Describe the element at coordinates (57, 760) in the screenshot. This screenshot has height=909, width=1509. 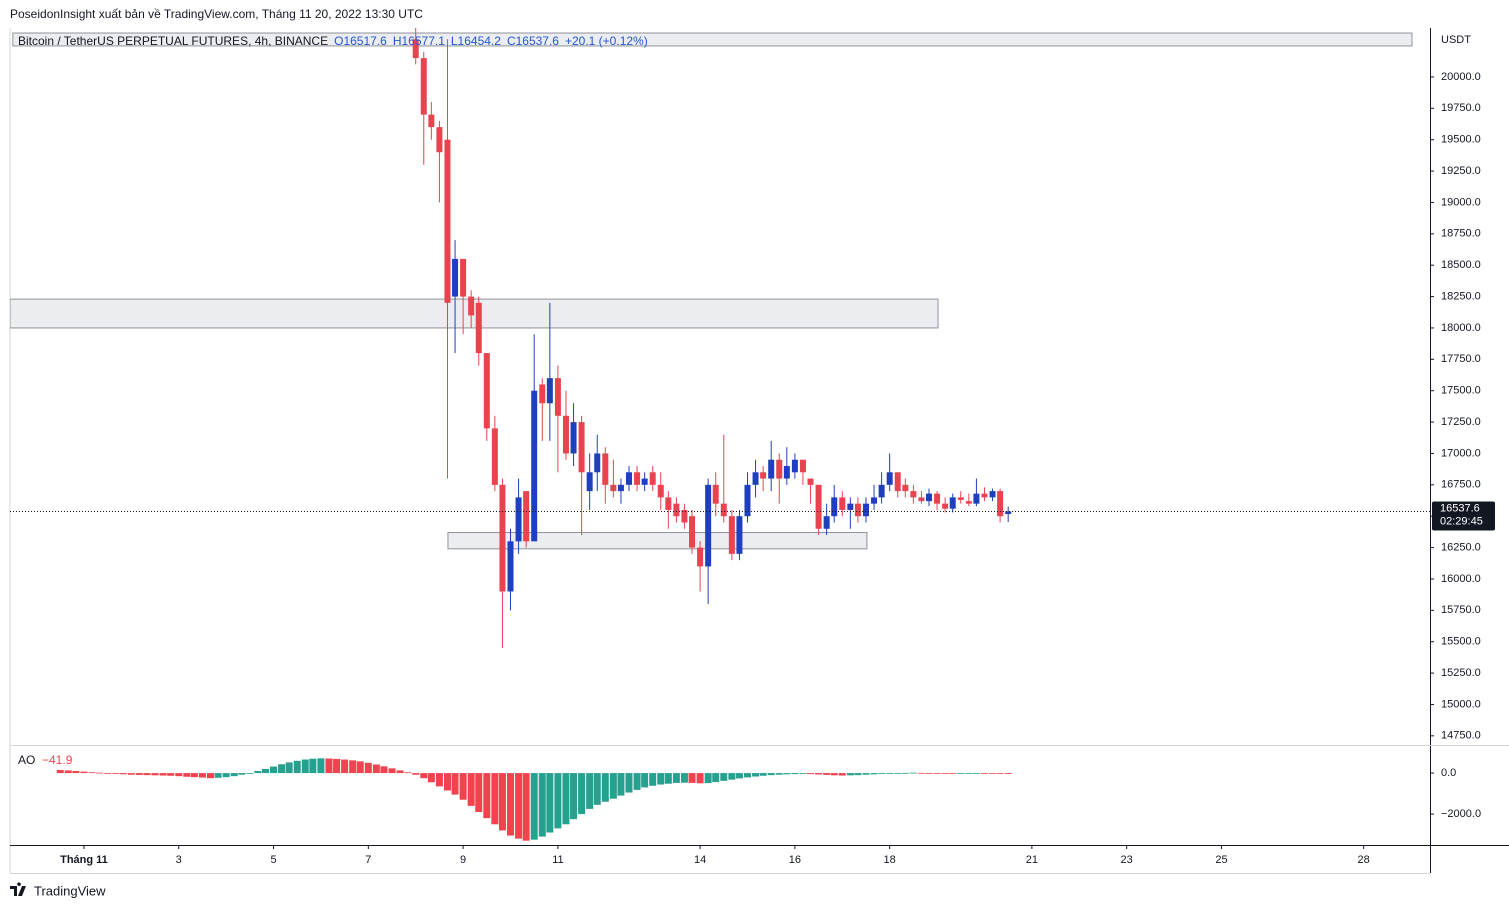
I see `ao-value: −41.9` at that location.